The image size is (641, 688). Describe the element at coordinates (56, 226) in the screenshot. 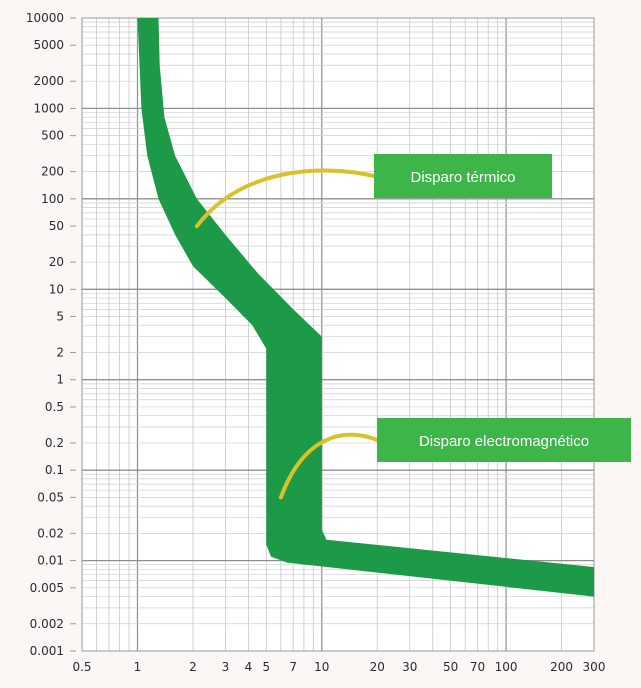

I see `y-tick-label: 50` at that location.